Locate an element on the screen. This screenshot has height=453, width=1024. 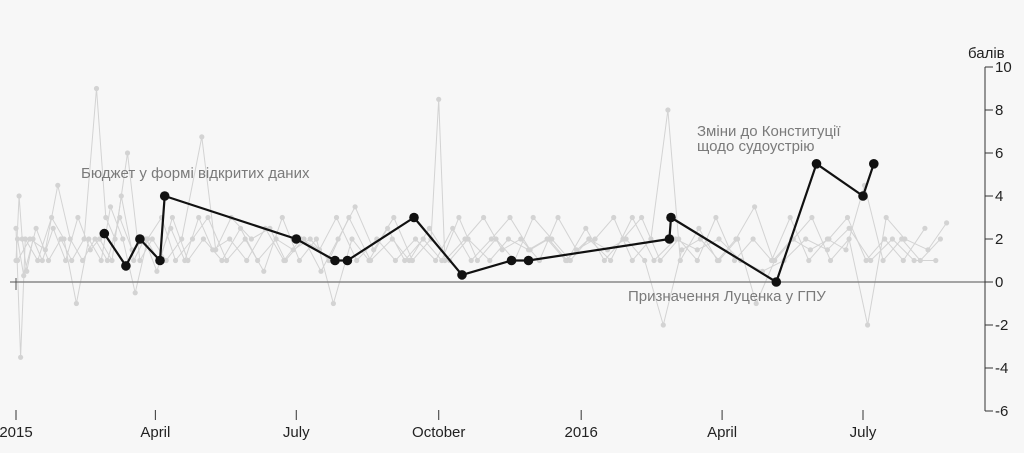
annotation-label: Зміни до Конституції is located at coordinates (769, 131).